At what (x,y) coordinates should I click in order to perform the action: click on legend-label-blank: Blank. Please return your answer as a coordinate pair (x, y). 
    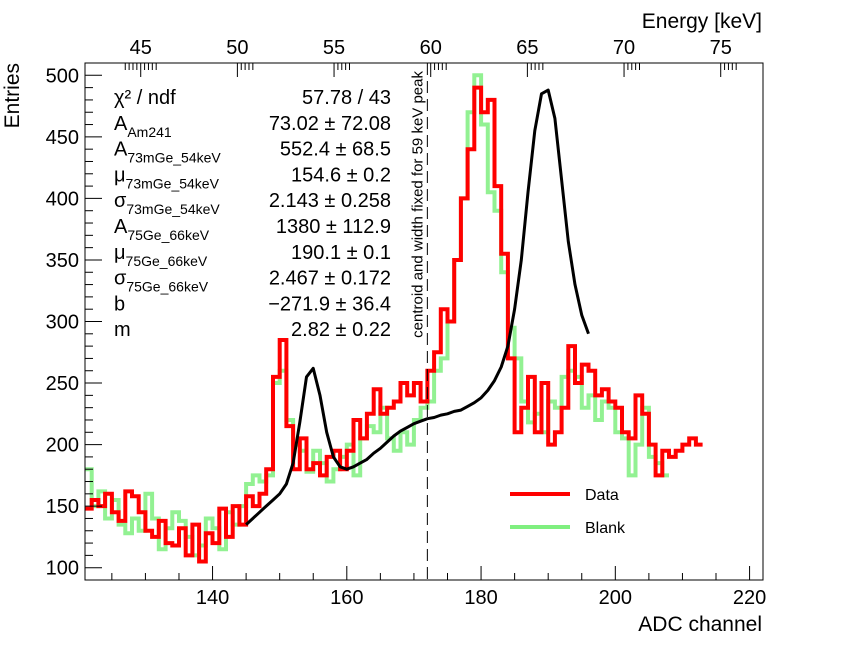
    Looking at the image, I should click on (605, 528).